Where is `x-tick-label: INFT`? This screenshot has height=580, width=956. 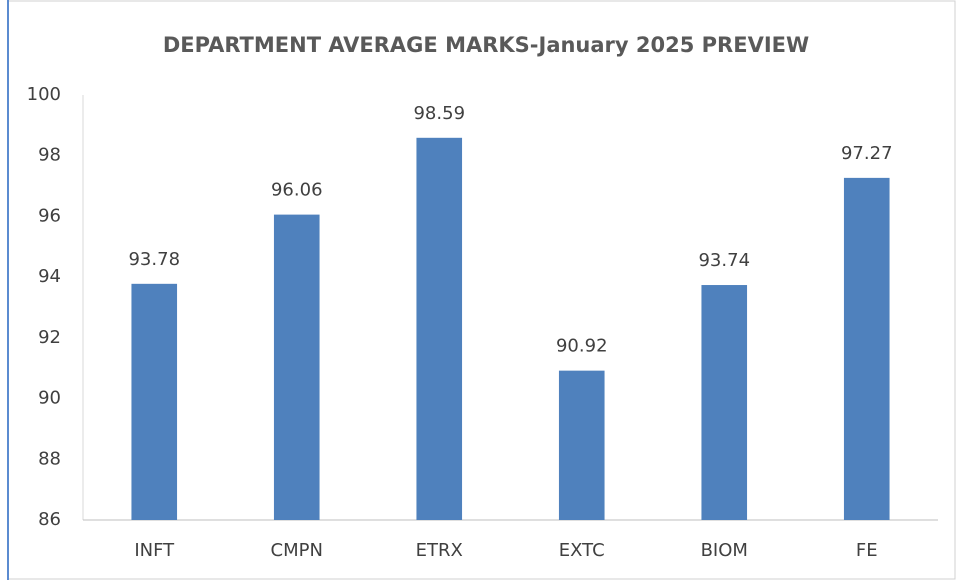
x-tick-label: INFT is located at coordinates (154, 550).